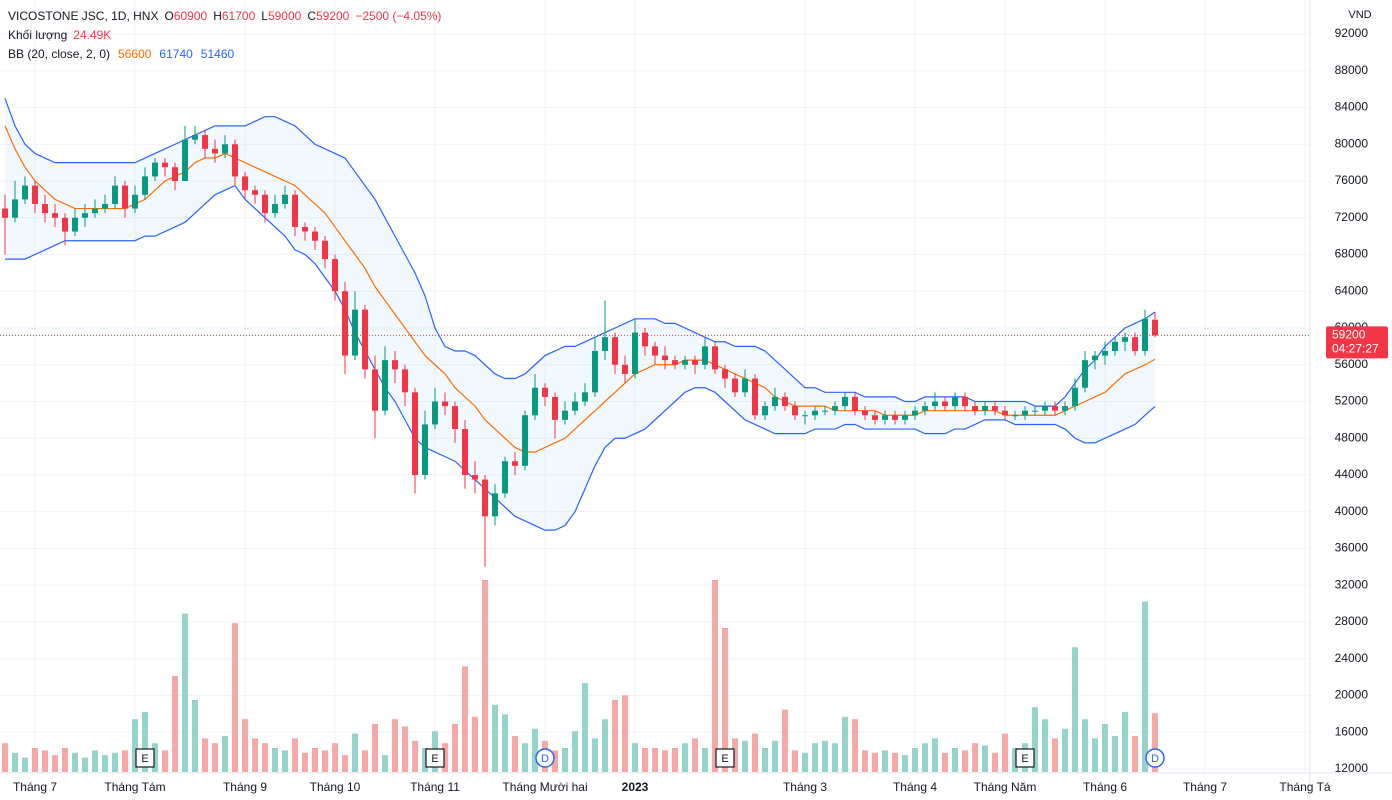 The width and height of the screenshot is (1392, 800). I want to click on y-tick-label: 28000, so click(1352, 621).